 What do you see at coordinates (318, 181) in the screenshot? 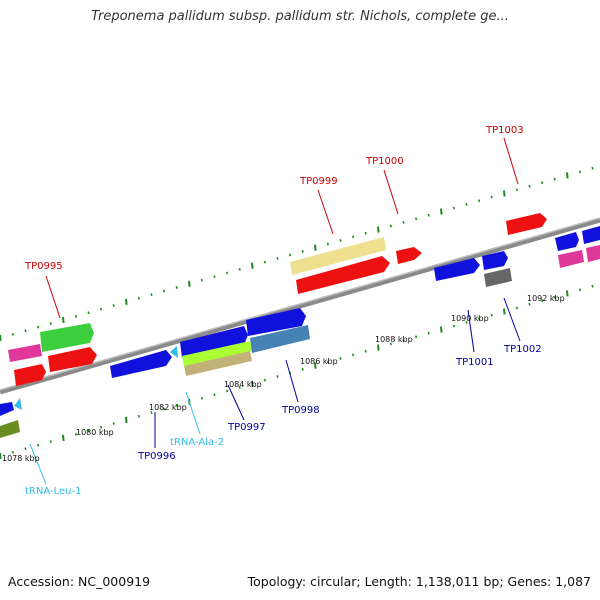
I see `gene-label-tp0999: TP0999` at bounding box center [318, 181].